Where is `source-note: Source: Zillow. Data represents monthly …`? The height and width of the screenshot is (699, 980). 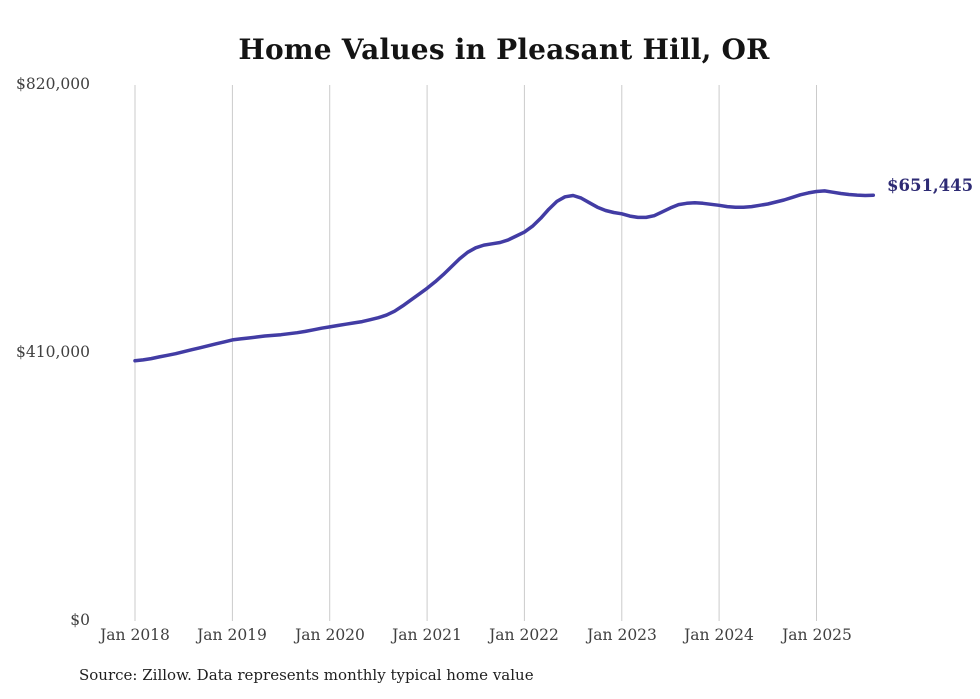 source-note: Source: Zillow. Data represents monthly … is located at coordinates (306, 675).